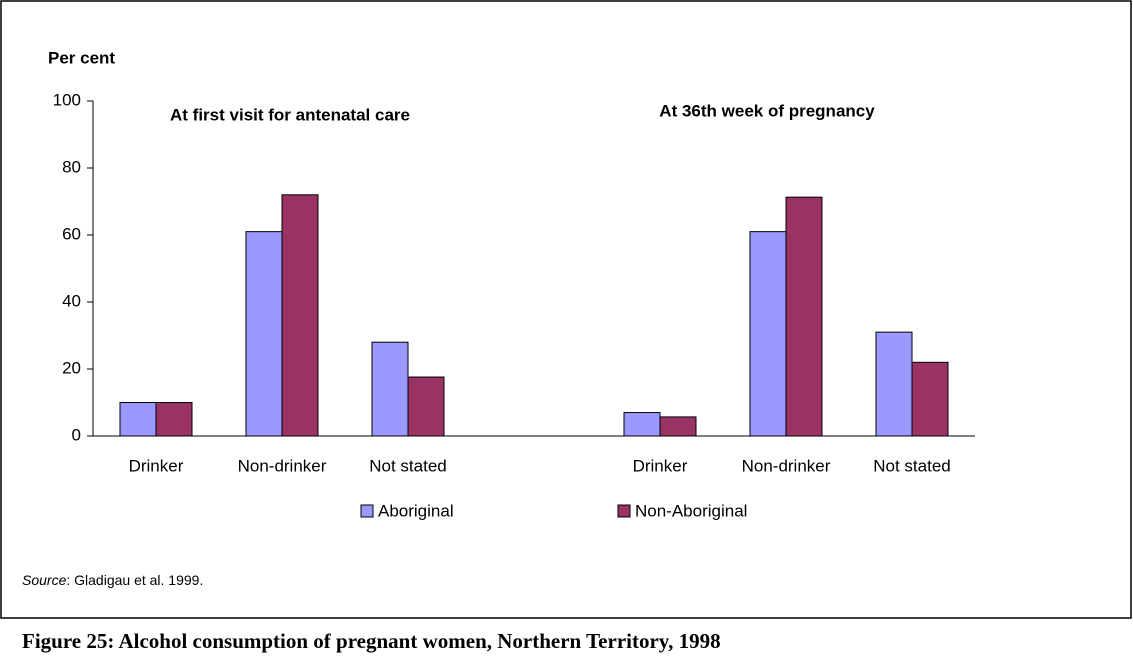  I want to click on y-tick-label: 40, so click(71, 300).